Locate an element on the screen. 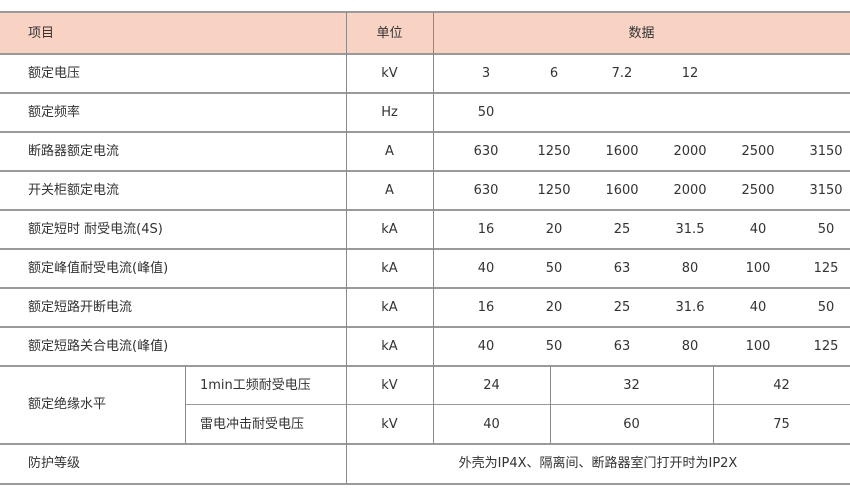  sub-item: 雷电冲击耐受电压 is located at coordinates (252, 424).